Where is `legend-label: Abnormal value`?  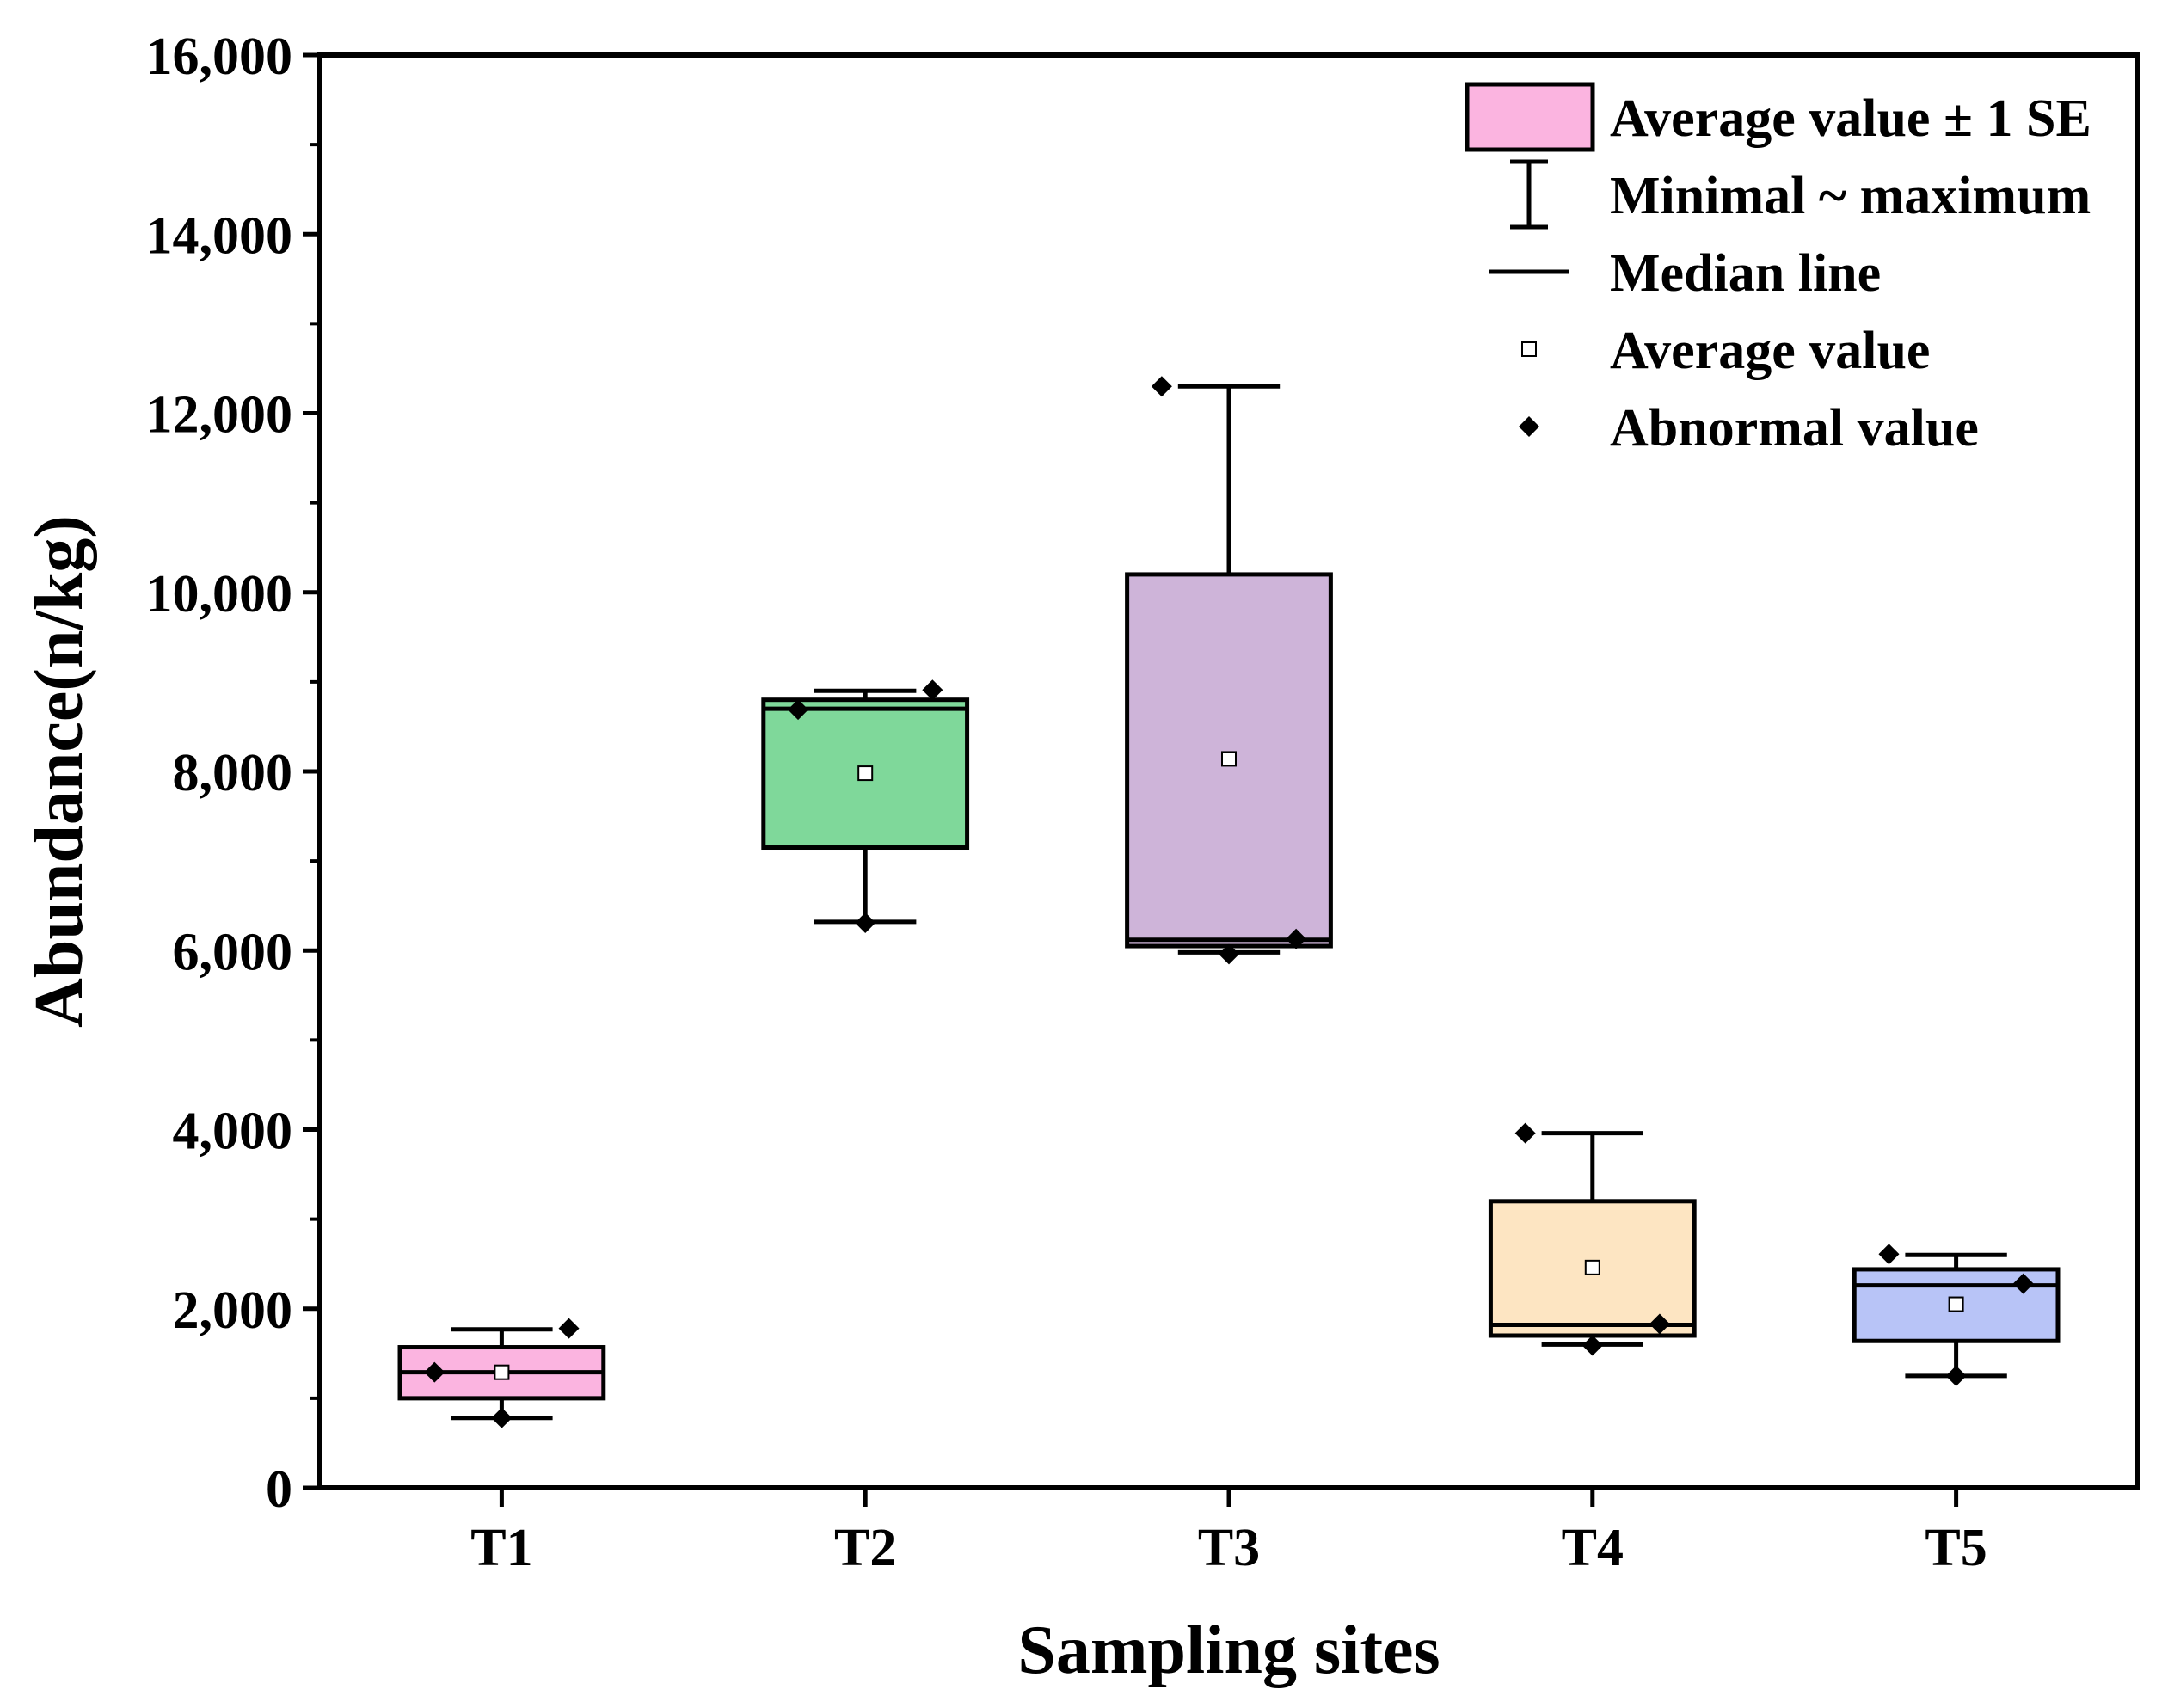 legend-label: Abnormal value is located at coordinates (1795, 429).